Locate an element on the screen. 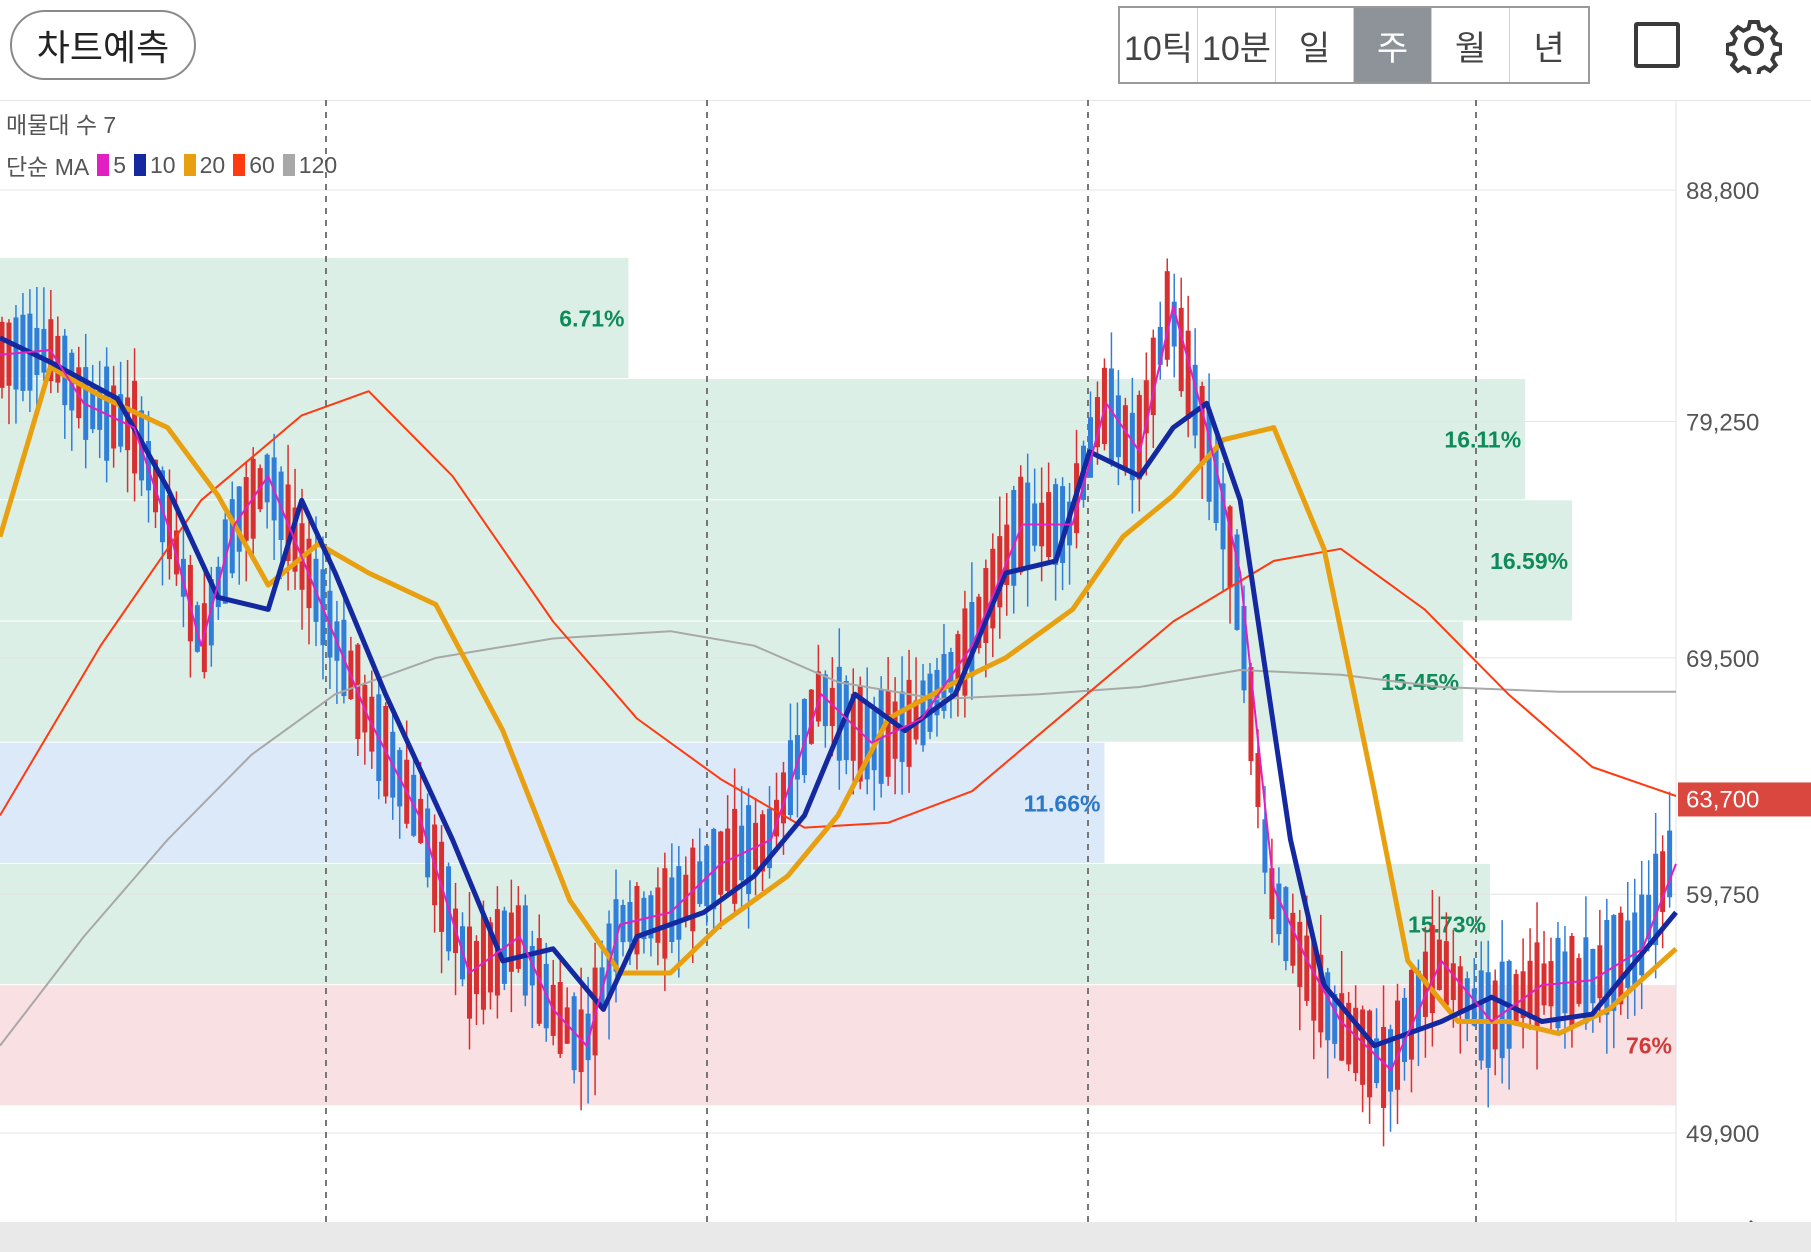  square-icon is located at coordinates (1657, 45).